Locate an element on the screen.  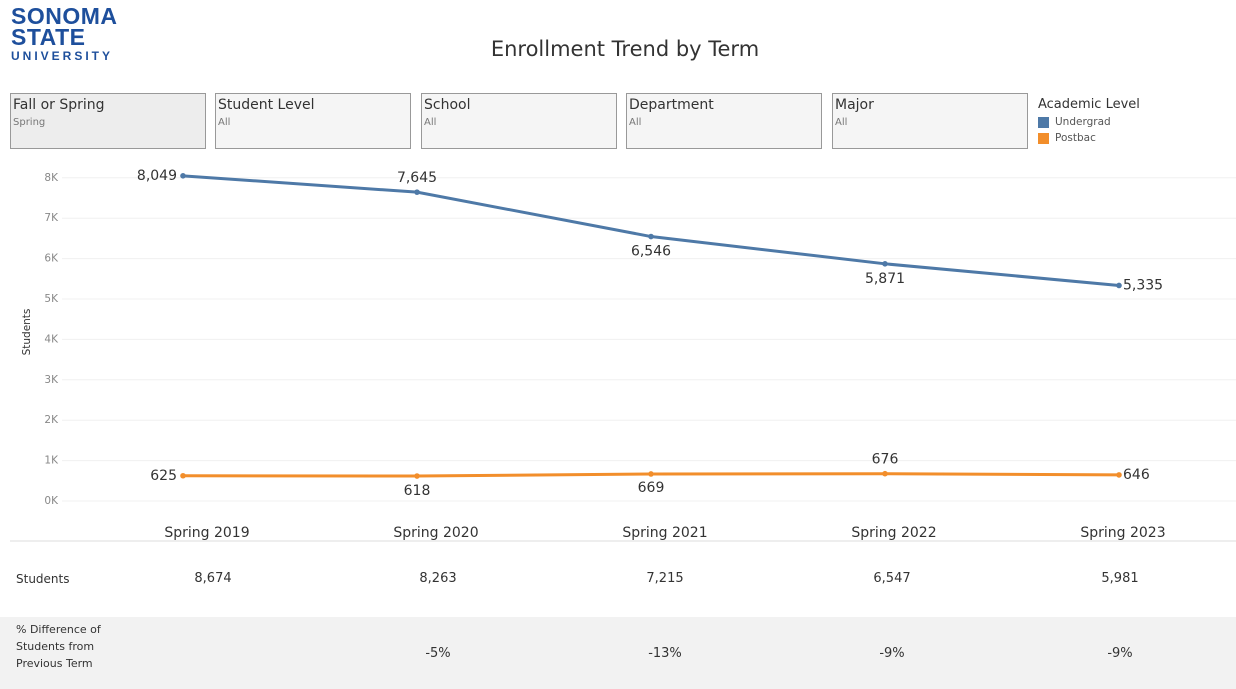
logo-text: STATE is located at coordinates (48, 37).